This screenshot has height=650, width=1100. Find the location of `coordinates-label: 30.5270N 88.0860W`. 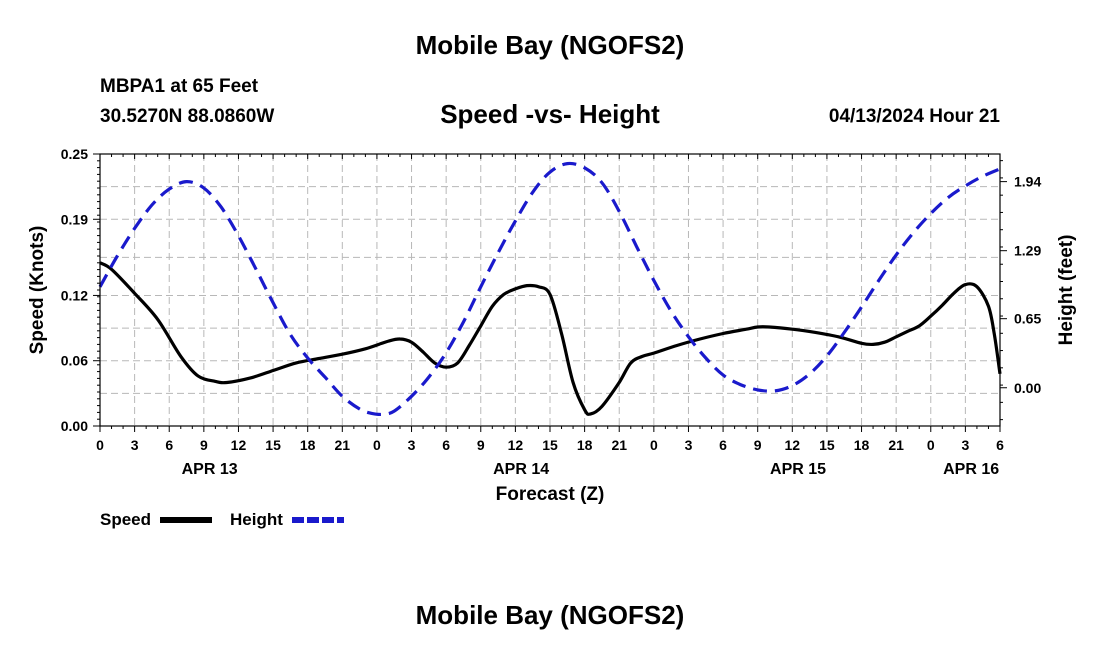

coordinates-label: 30.5270N 88.0860W is located at coordinates (187, 116).